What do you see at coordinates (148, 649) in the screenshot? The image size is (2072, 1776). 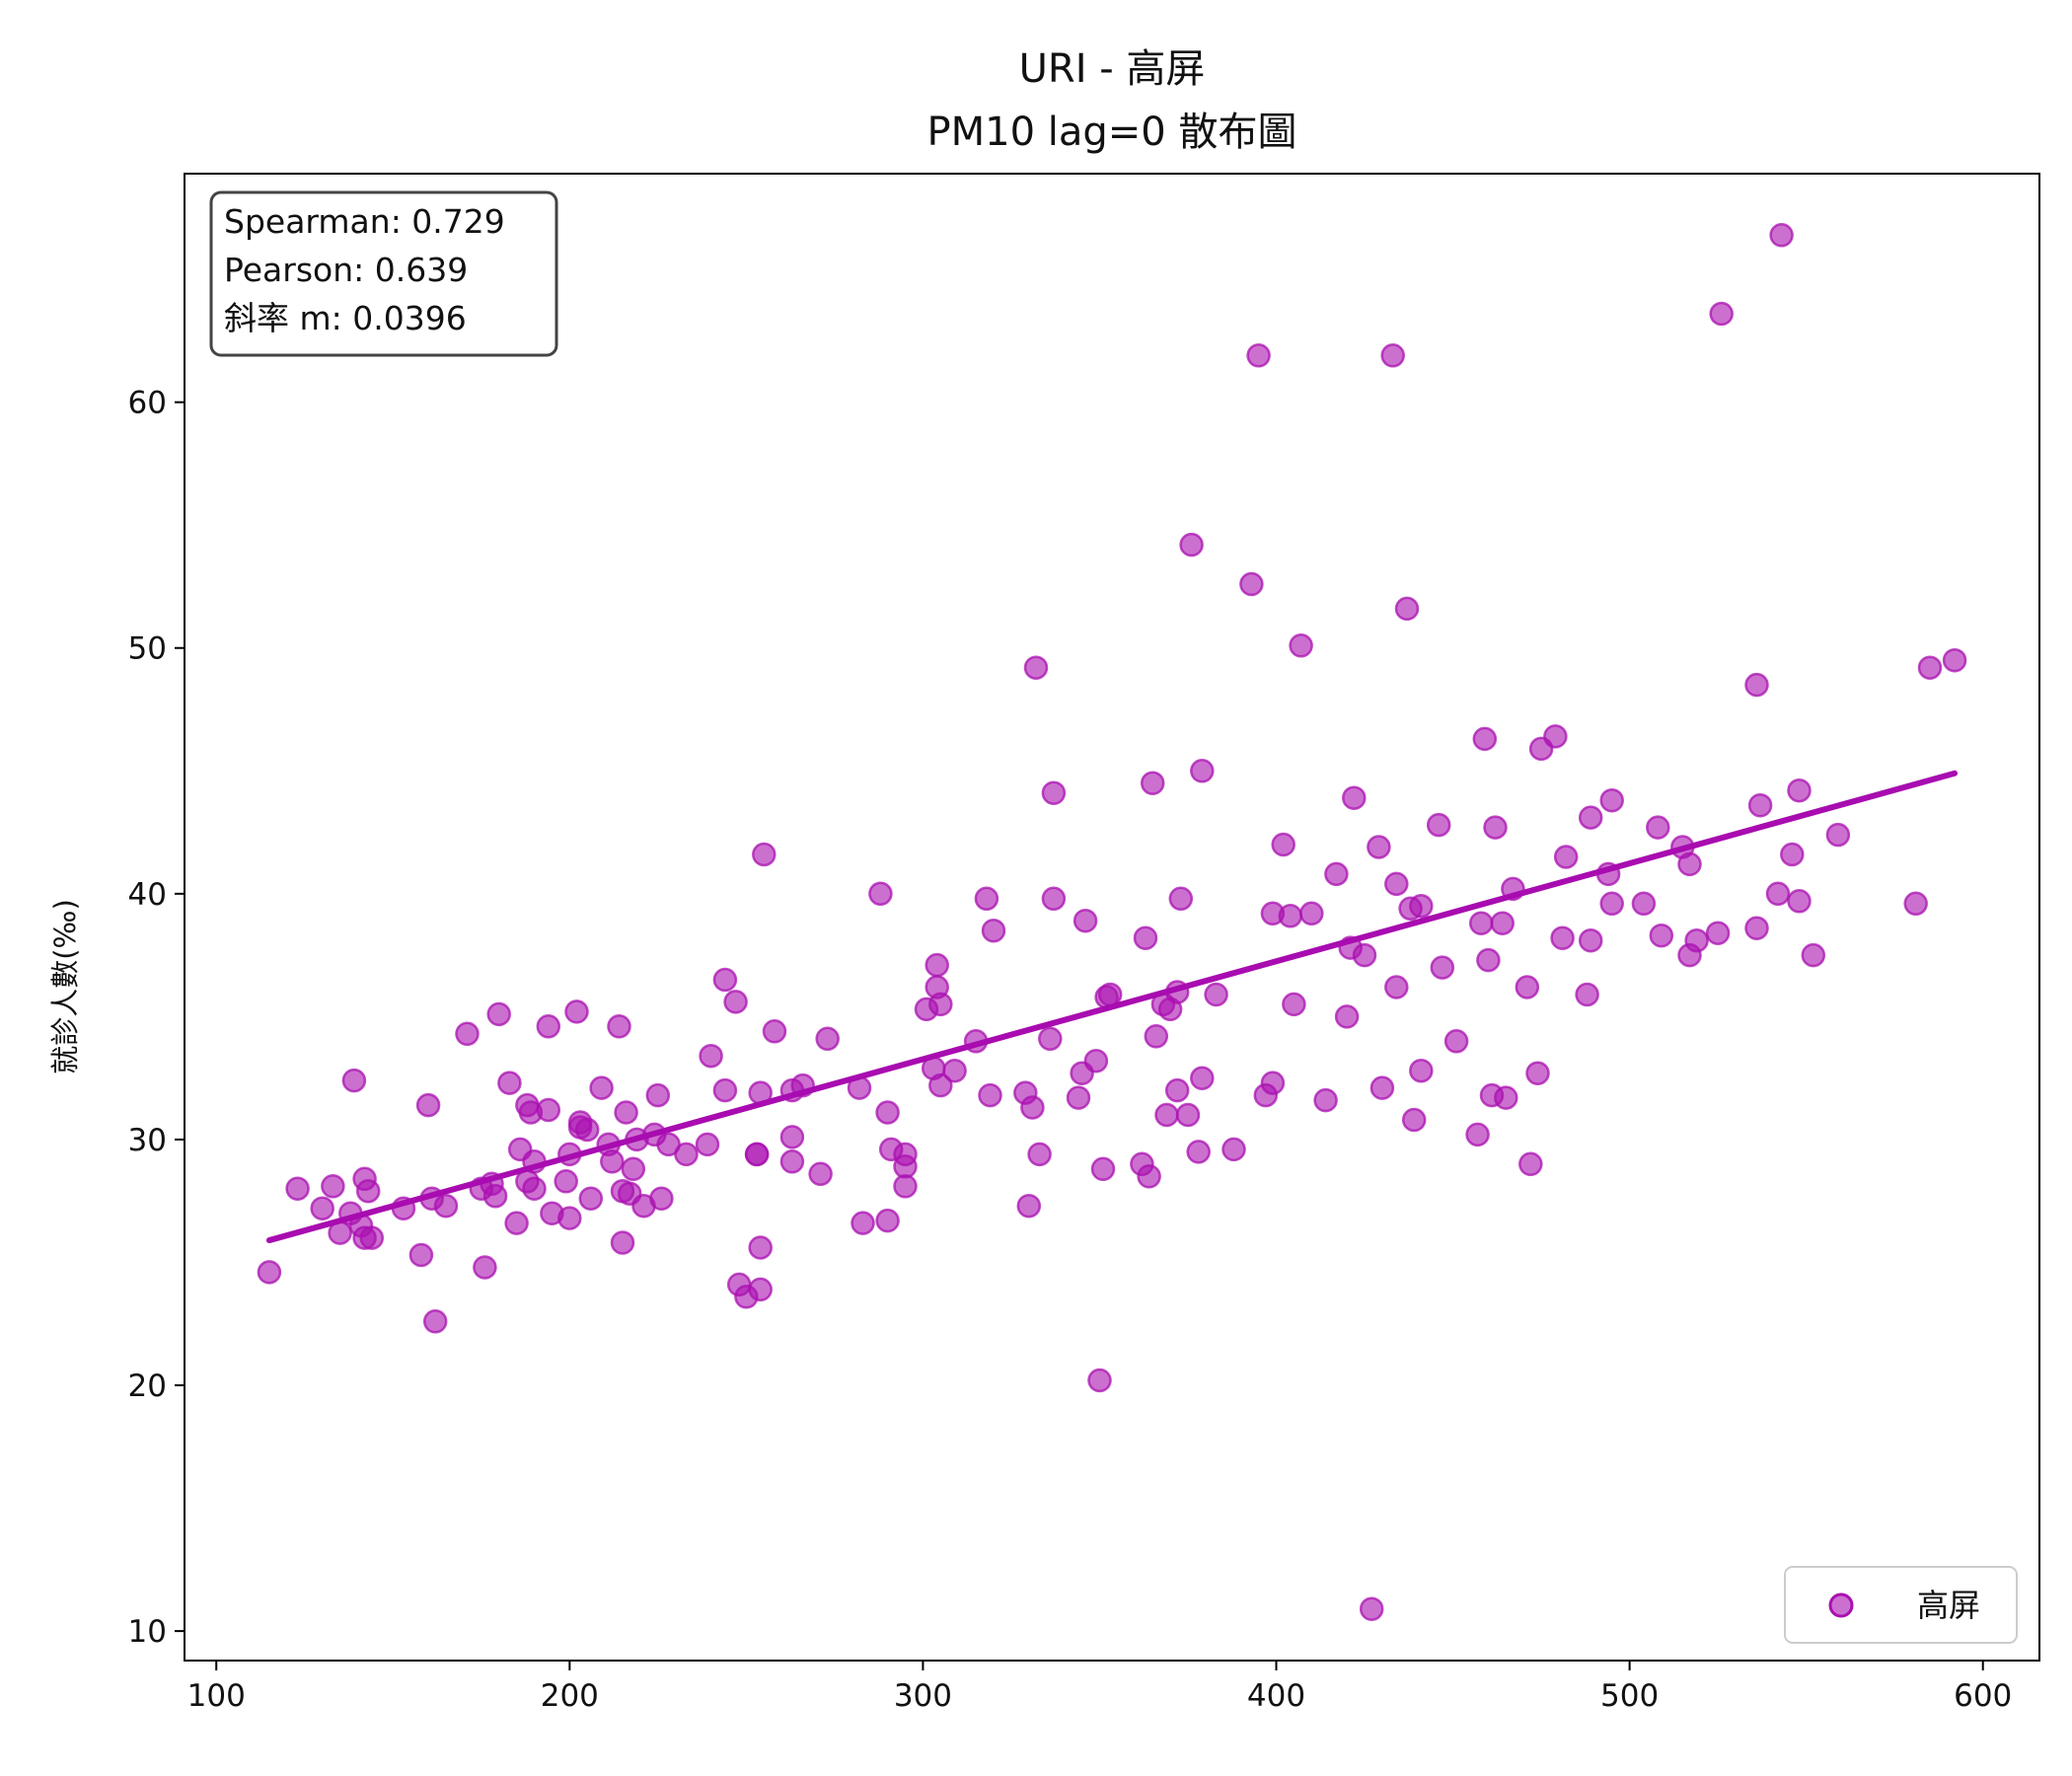 I see `y-tick-label: 50` at bounding box center [148, 649].